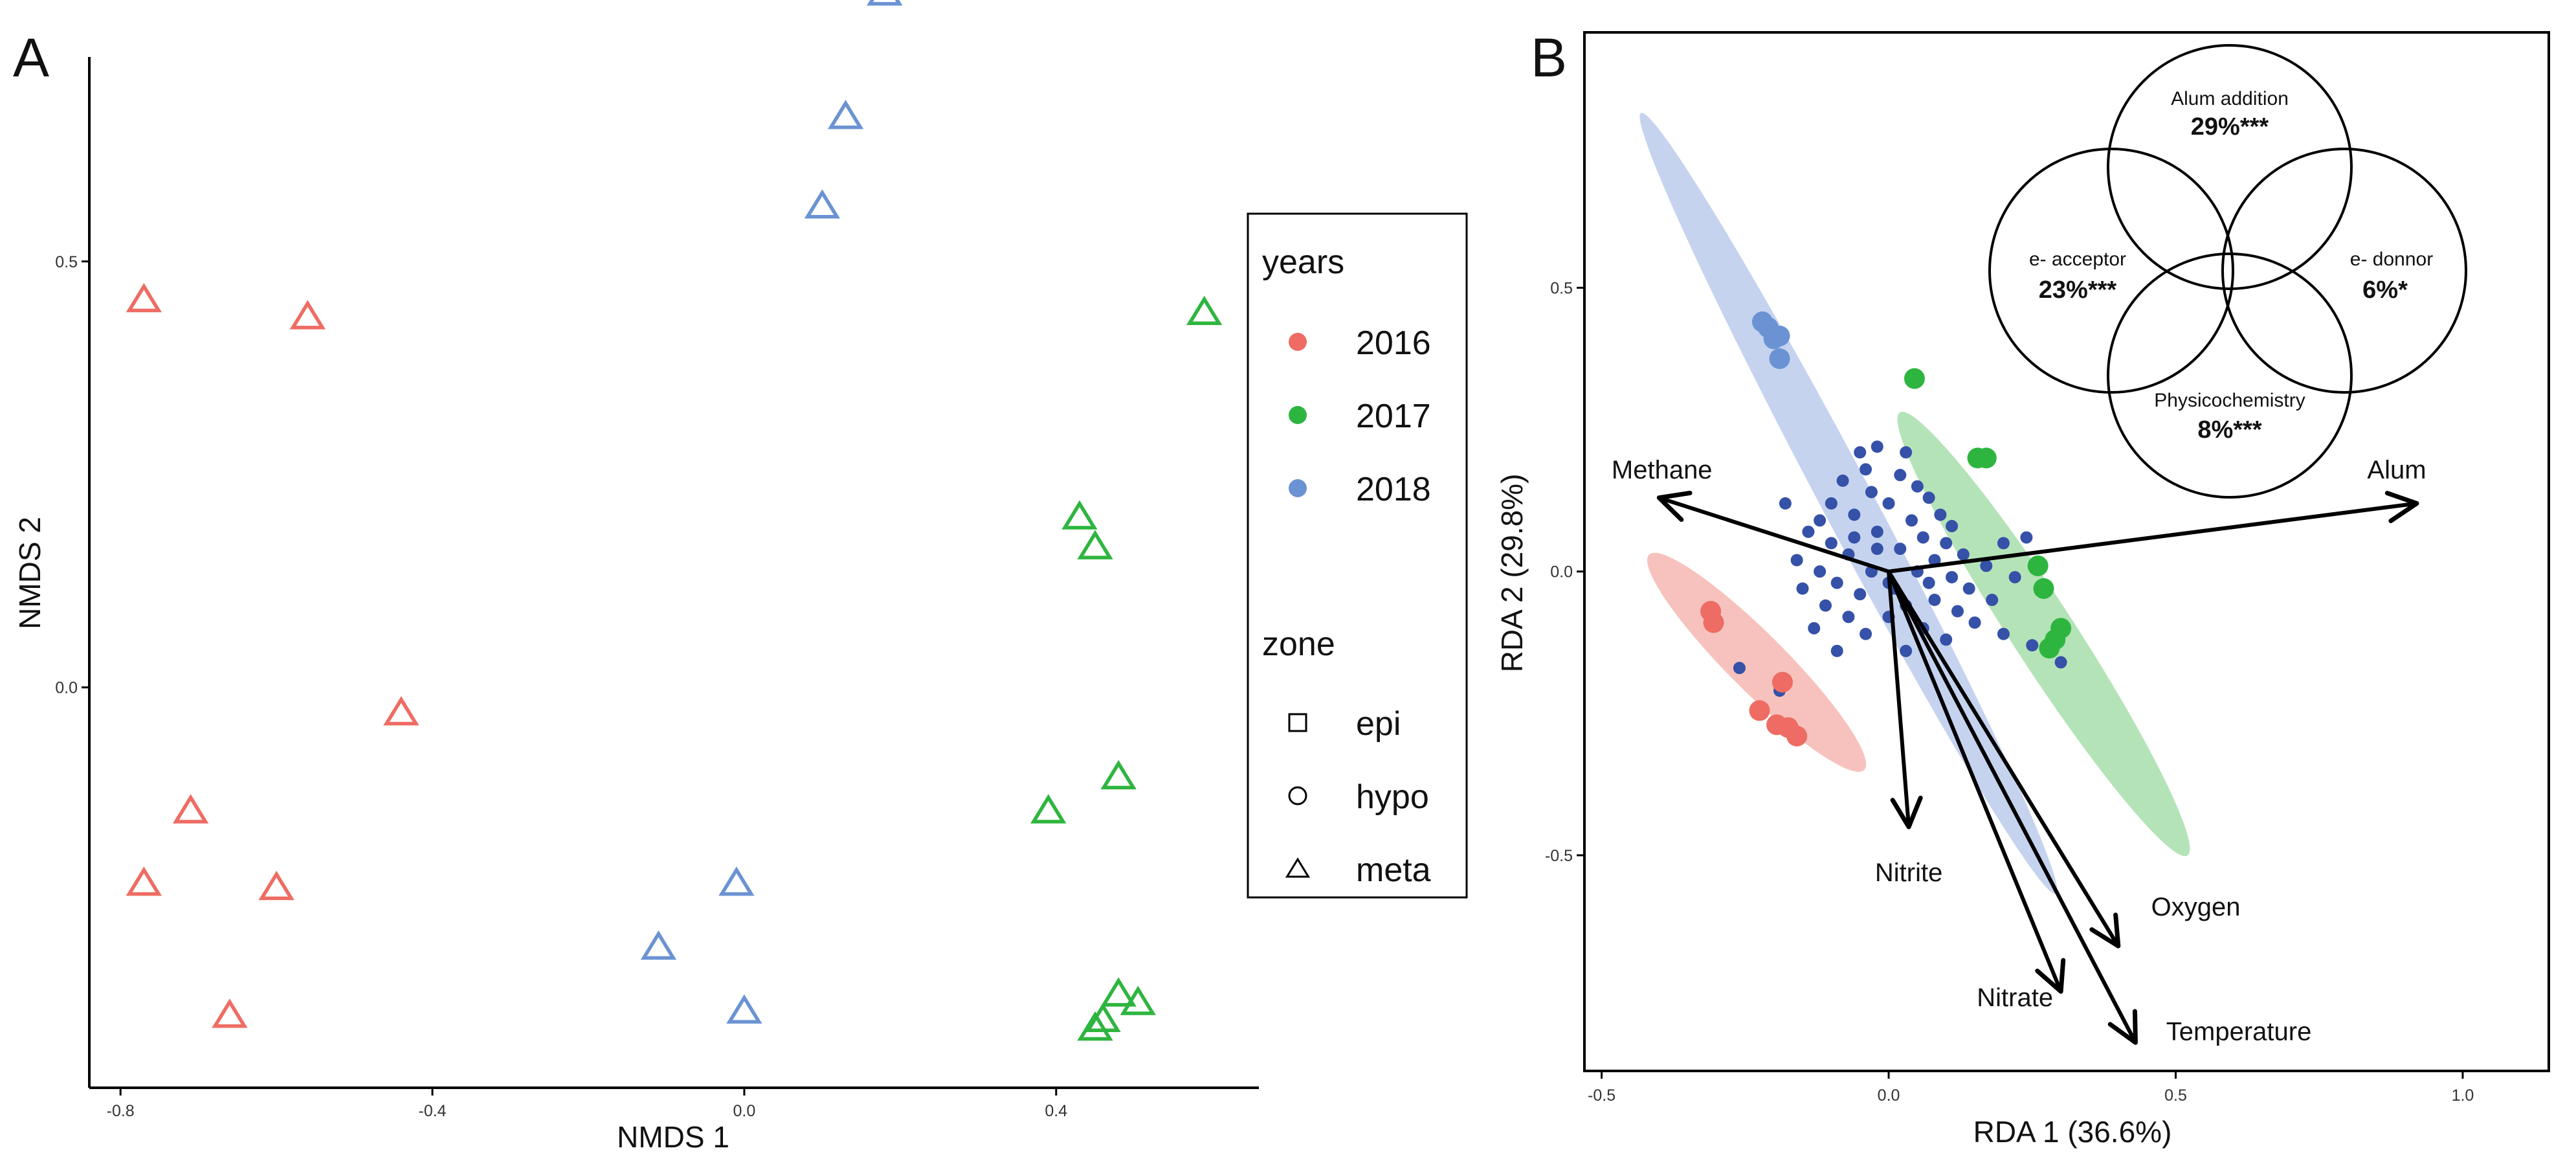 This screenshot has height=1170, width=2576. What do you see at coordinates (30, 573) in the screenshot?
I see `nmds-y-axis-title: NMDS 2` at bounding box center [30, 573].